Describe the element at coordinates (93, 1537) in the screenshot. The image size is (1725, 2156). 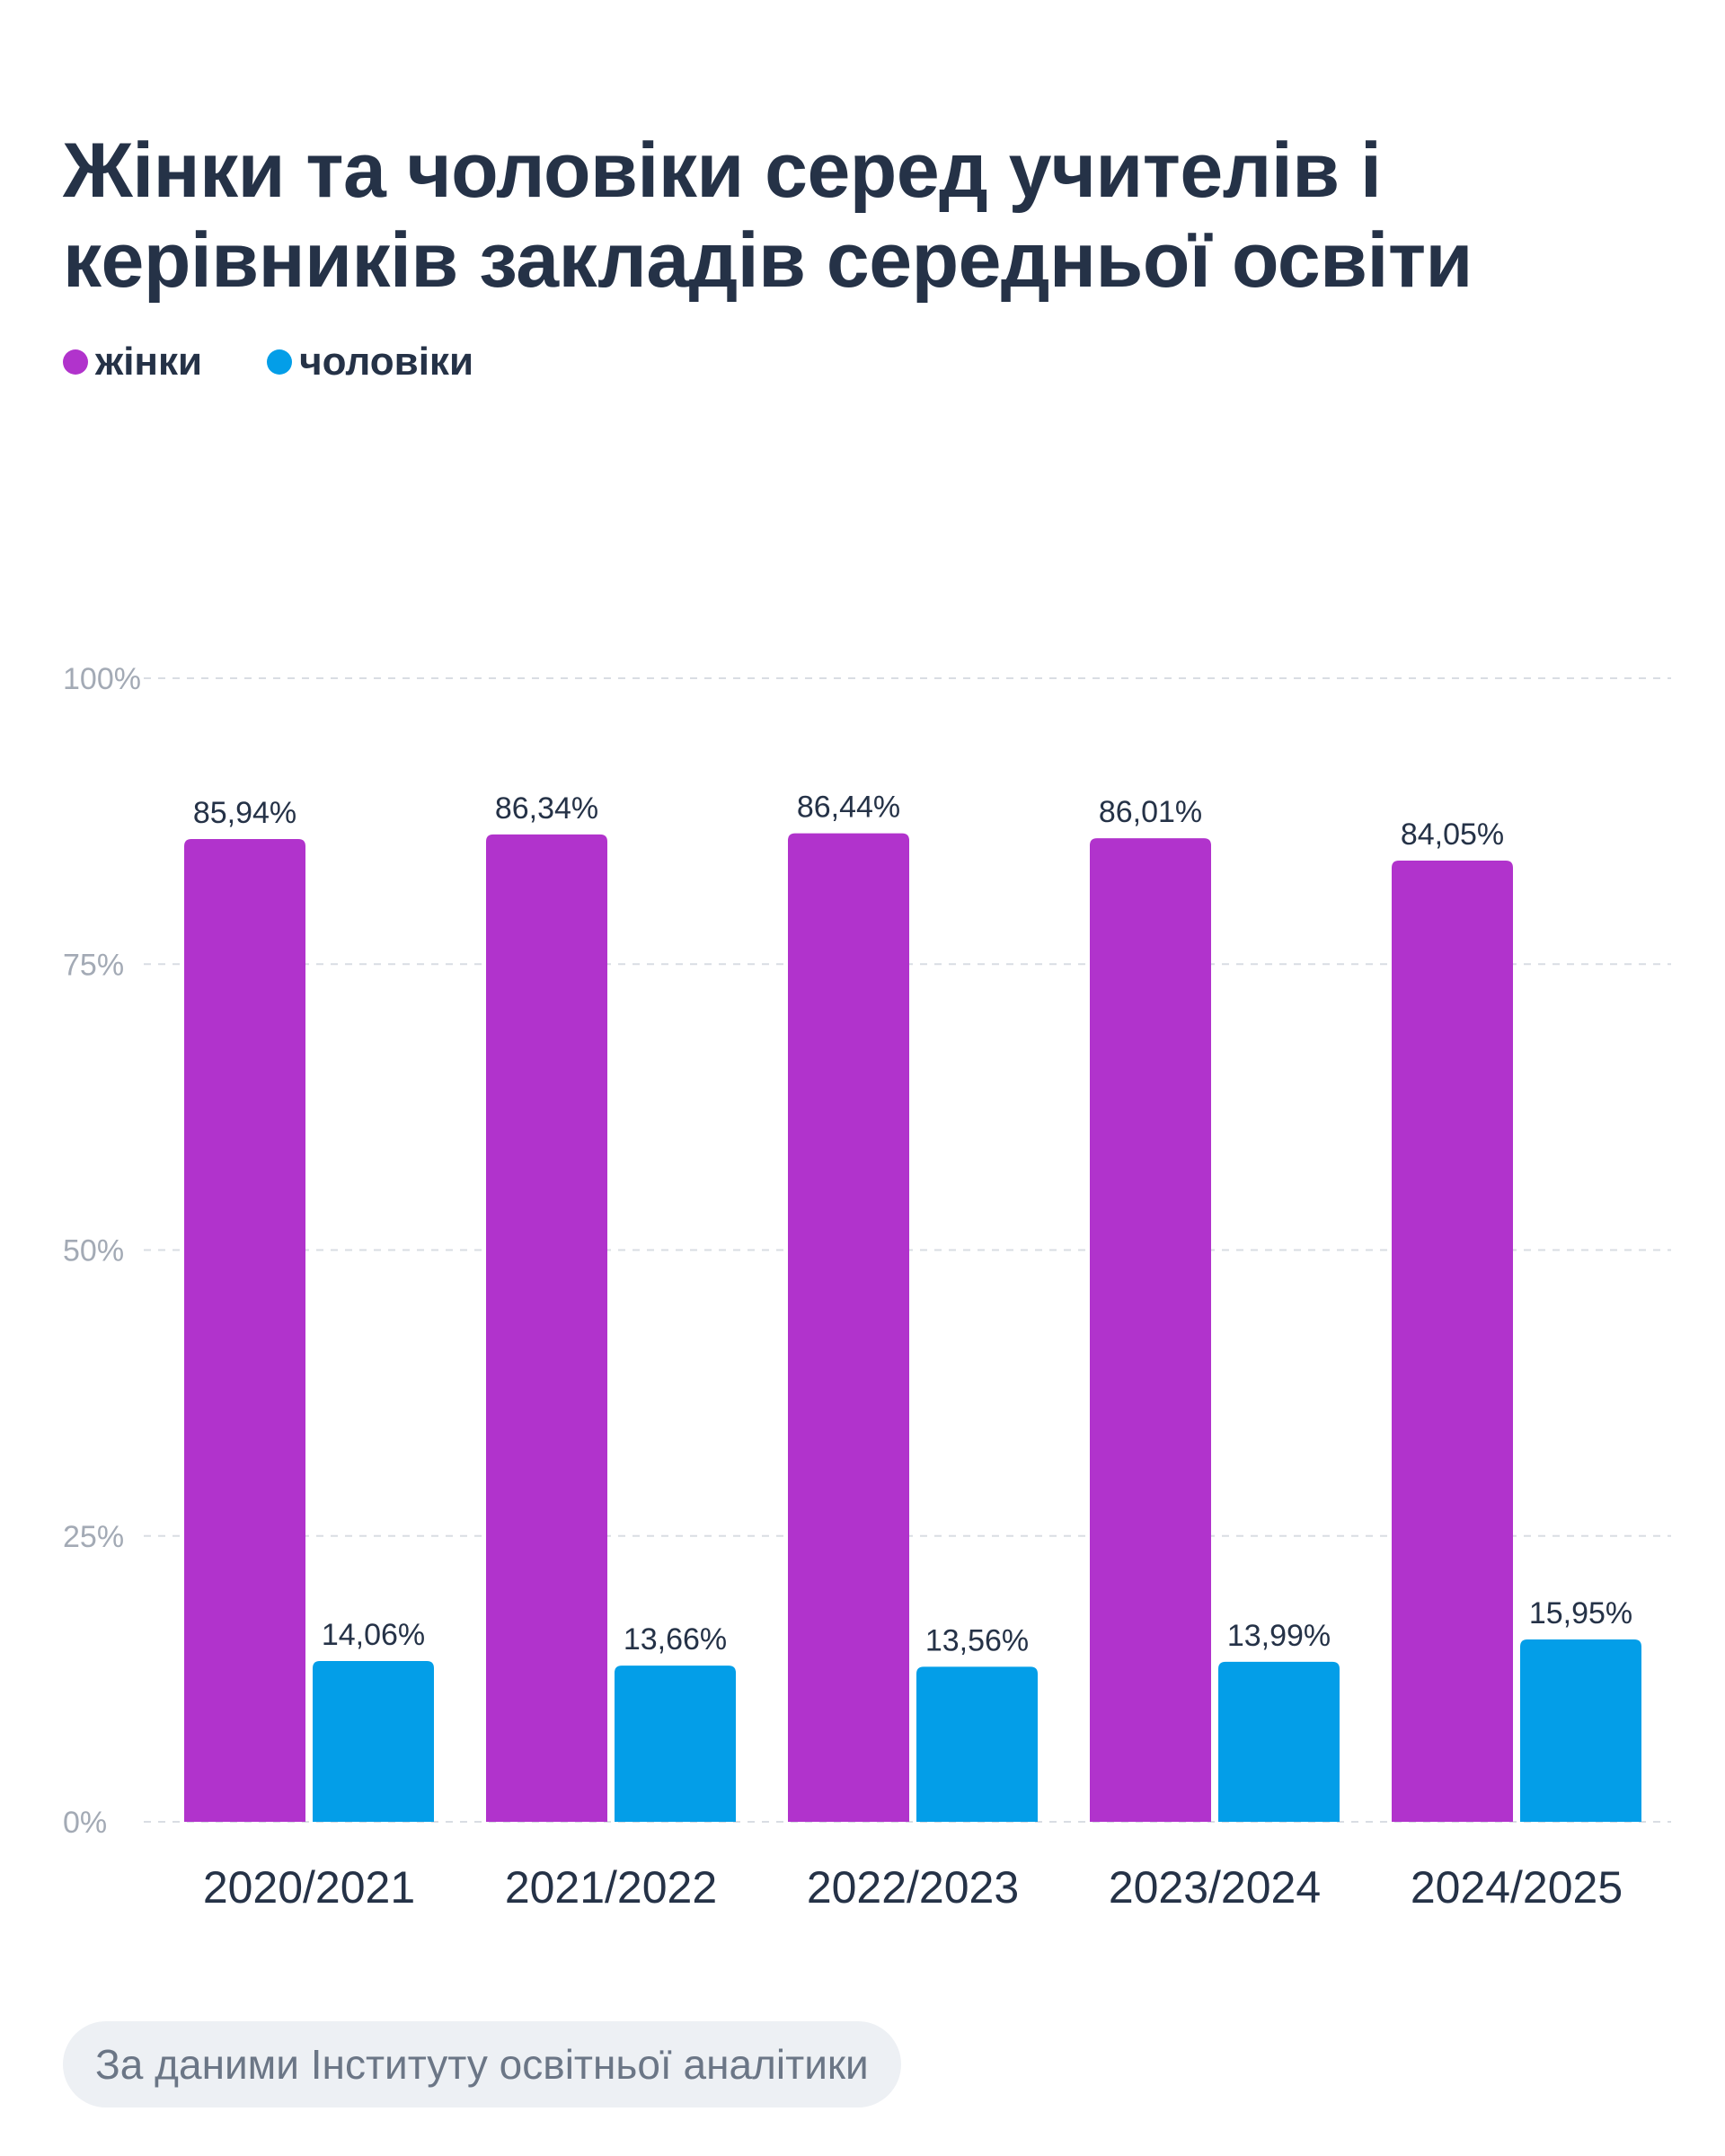
I see `y-tick-label: 25%` at that location.